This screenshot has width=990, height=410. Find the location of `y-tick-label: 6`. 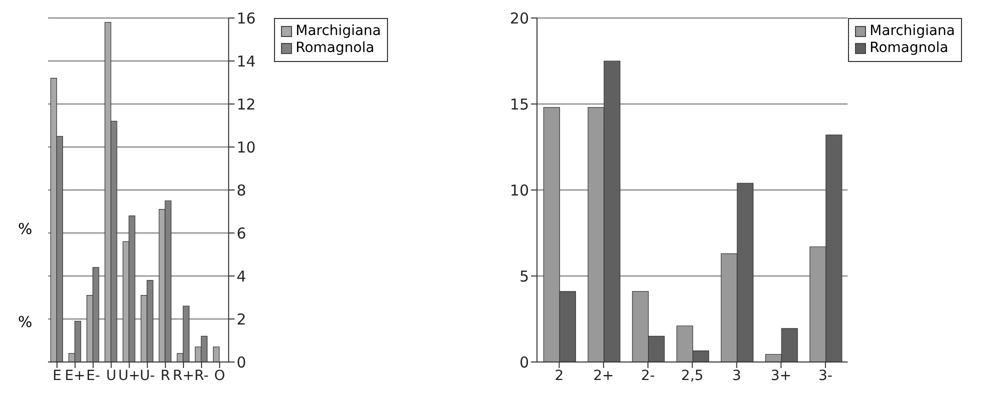

y-tick-label: 6 is located at coordinates (241, 233).